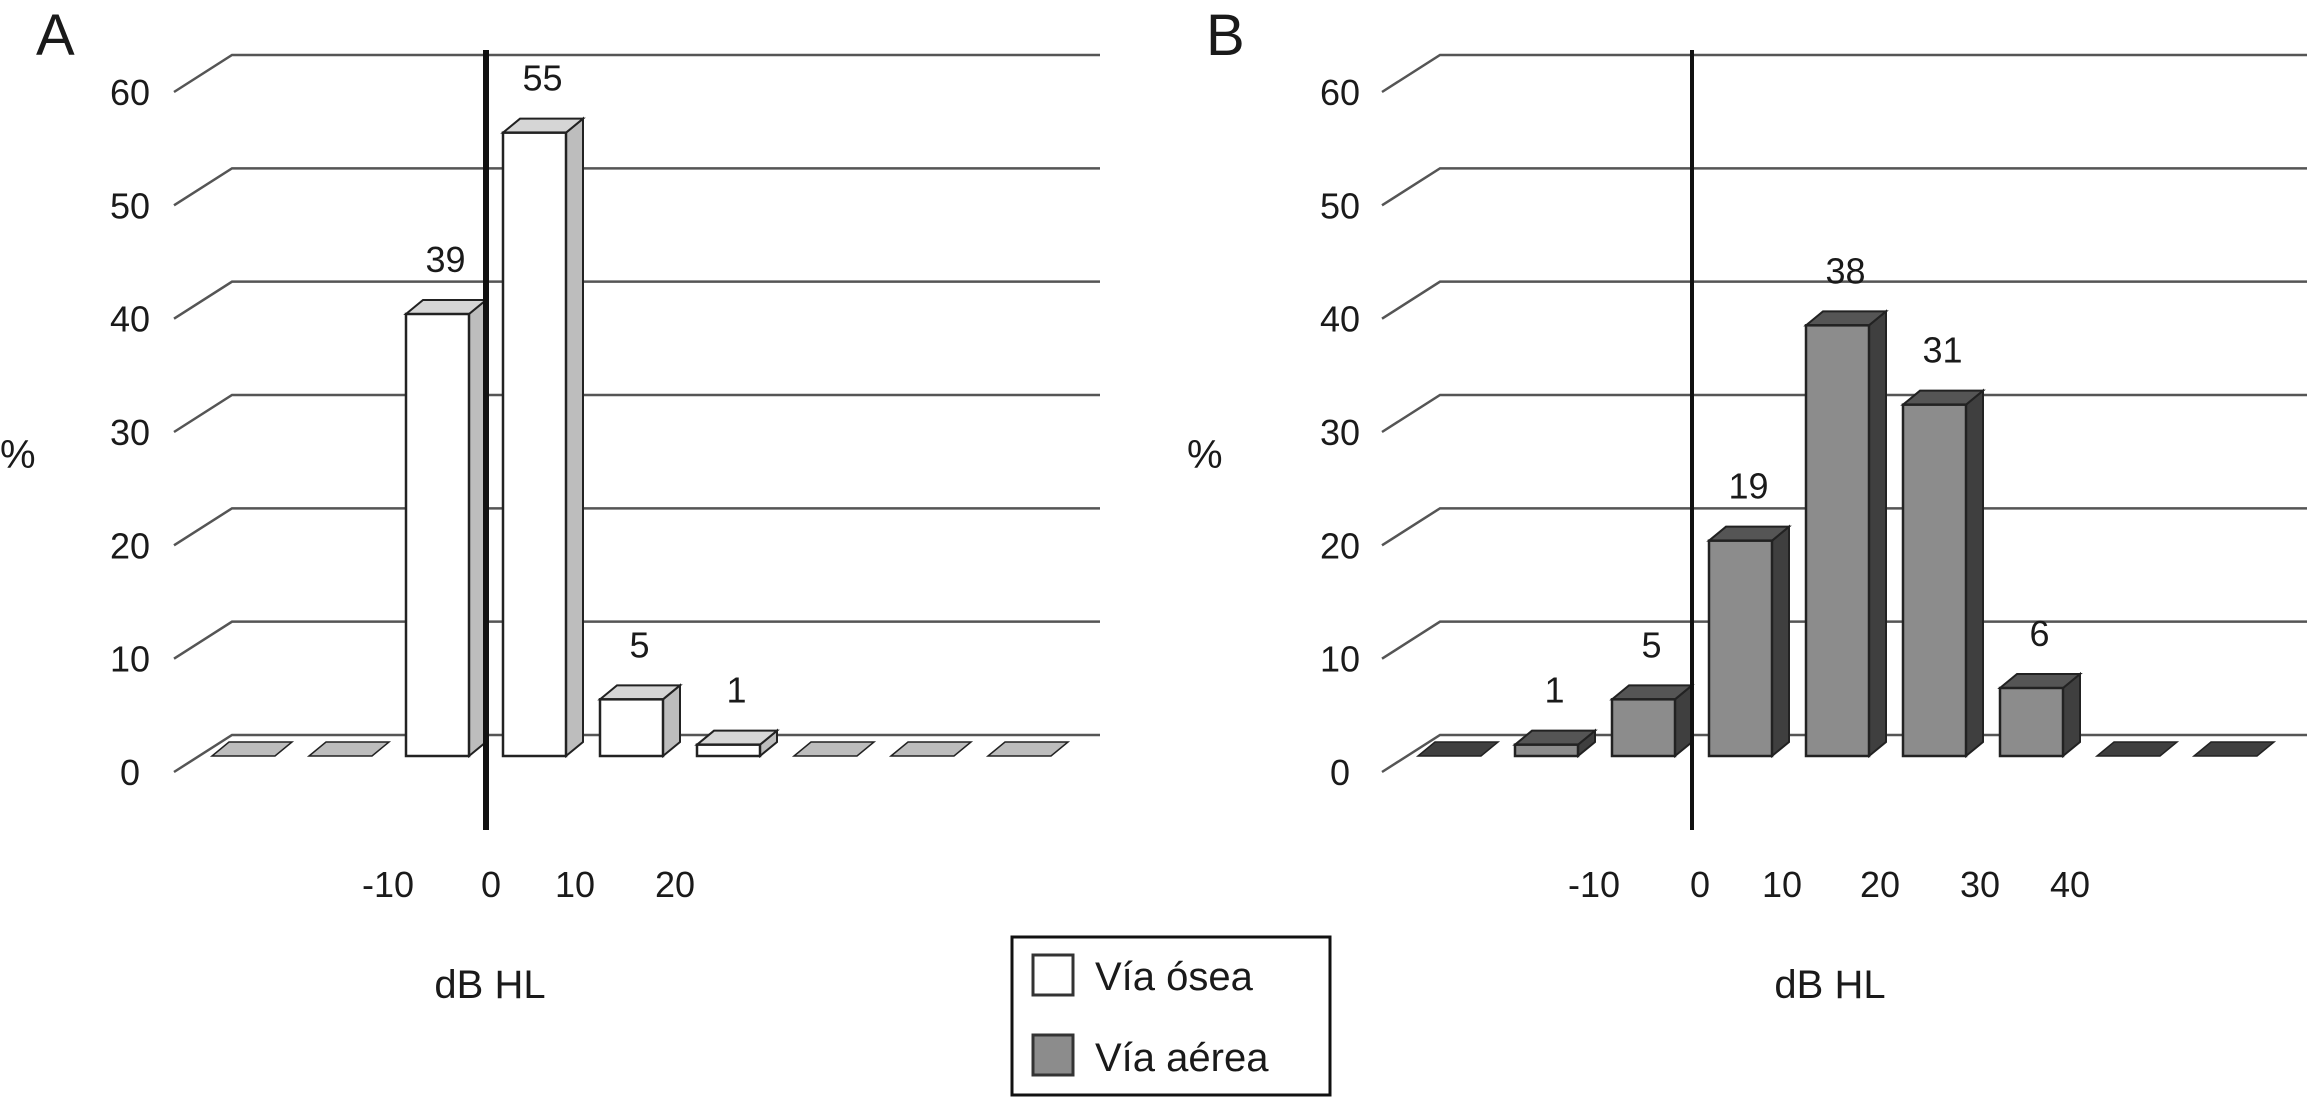 The width and height of the screenshot is (2309, 1097). I want to click on legend-item-air: Vía aérea, so click(1150, 1056).